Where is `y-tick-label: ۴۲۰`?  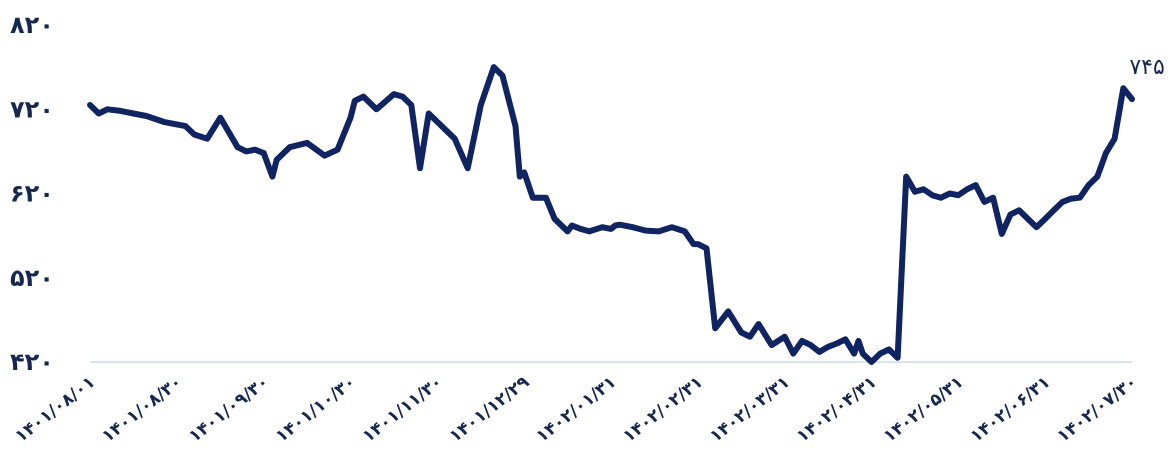
y-tick-label: ۴۲۰ is located at coordinates (32, 362).